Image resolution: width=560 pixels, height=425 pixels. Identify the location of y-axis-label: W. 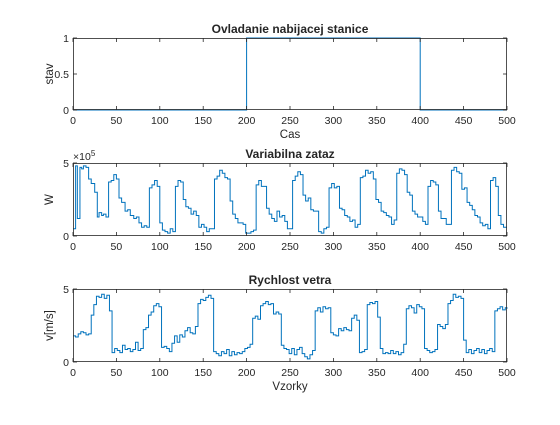
(50, 199).